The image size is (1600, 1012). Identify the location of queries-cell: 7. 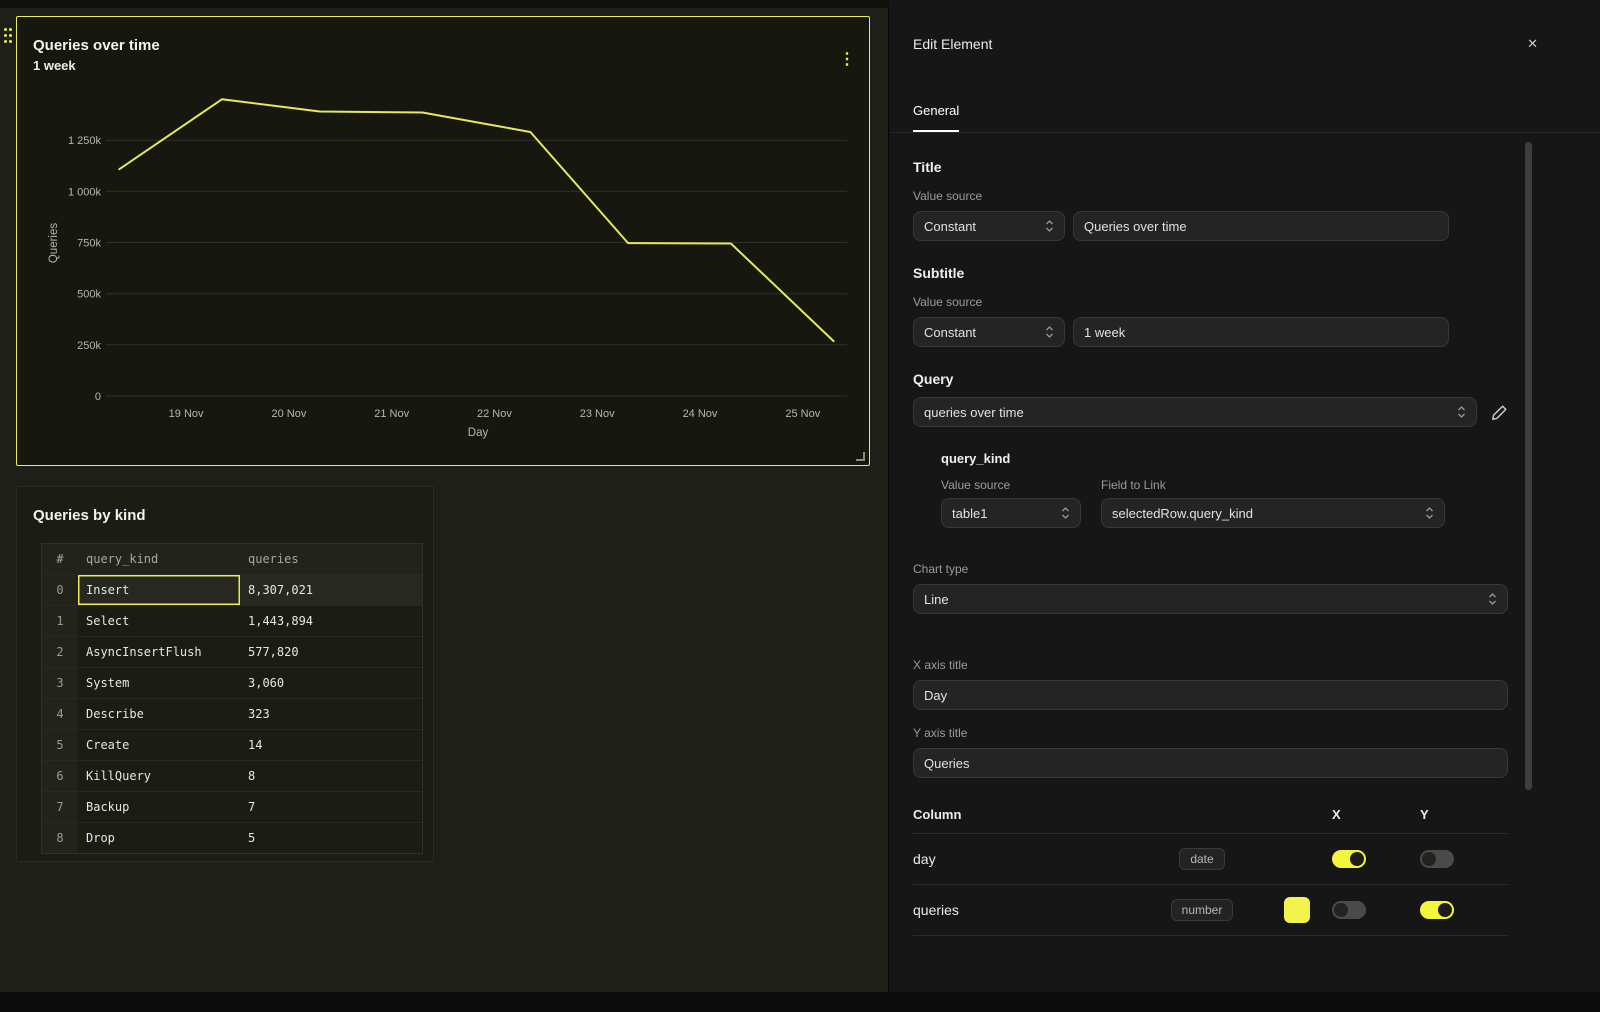
(252, 807).